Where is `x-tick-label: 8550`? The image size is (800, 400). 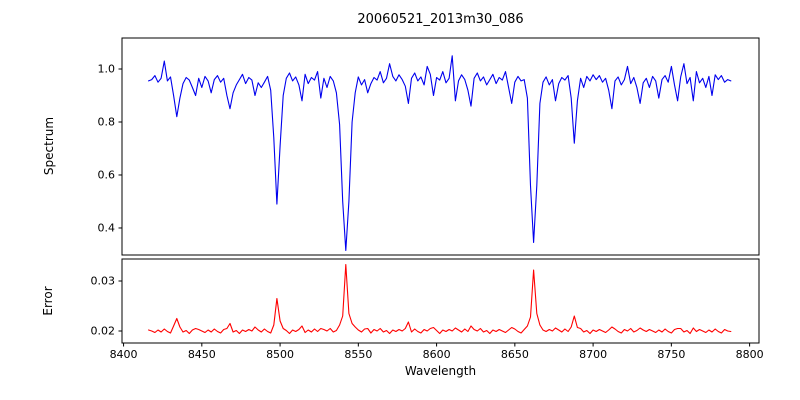
x-tick-label: 8550 is located at coordinates (358, 354).